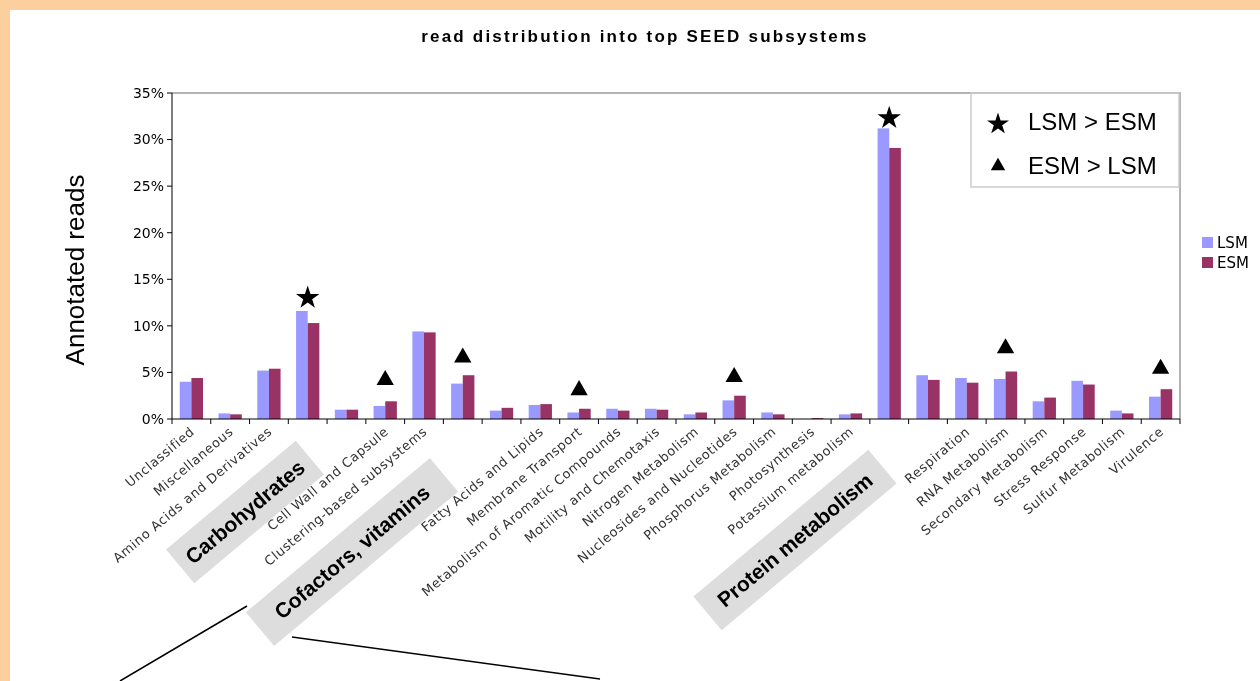 The width and height of the screenshot is (1260, 681). What do you see at coordinates (148, 92) in the screenshot?
I see `y-tick-label: 35%` at bounding box center [148, 92].